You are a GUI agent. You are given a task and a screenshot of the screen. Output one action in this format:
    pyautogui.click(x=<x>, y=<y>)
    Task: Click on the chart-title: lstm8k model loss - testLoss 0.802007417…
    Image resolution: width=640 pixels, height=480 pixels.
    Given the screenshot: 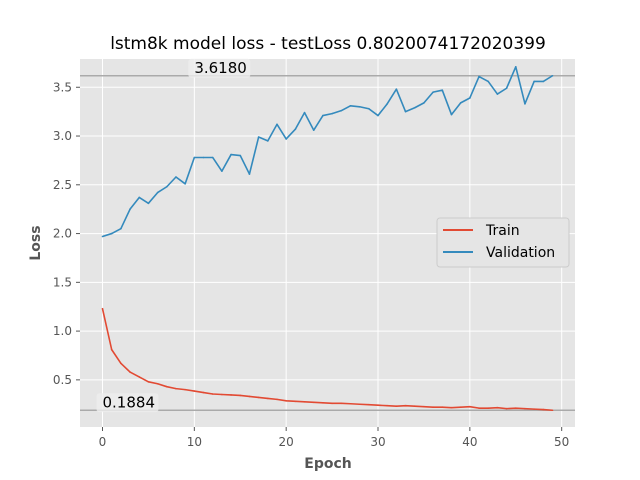 What is the action you would take?
    pyautogui.click(x=328, y=44)
    